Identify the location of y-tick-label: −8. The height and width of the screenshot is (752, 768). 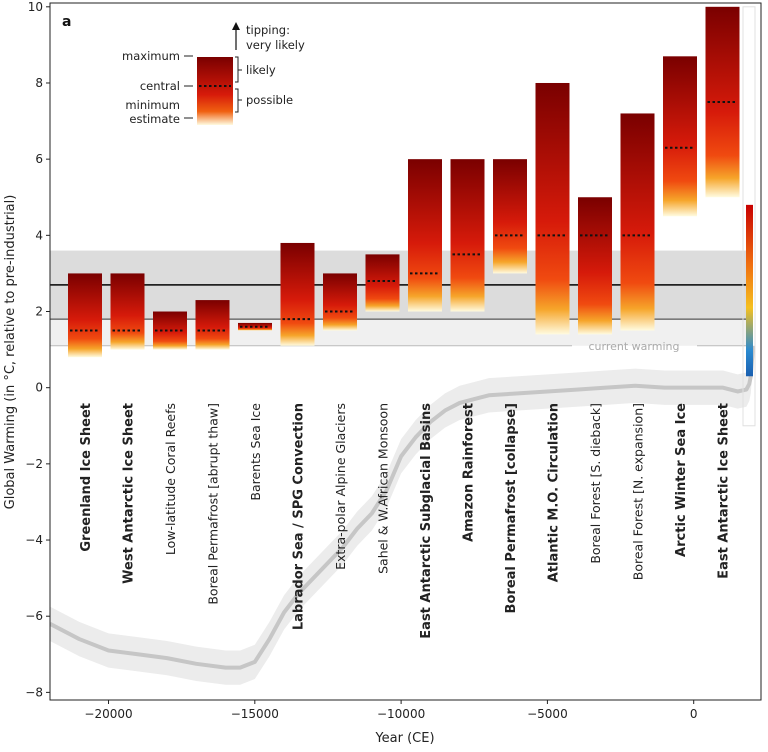
(34, 692).